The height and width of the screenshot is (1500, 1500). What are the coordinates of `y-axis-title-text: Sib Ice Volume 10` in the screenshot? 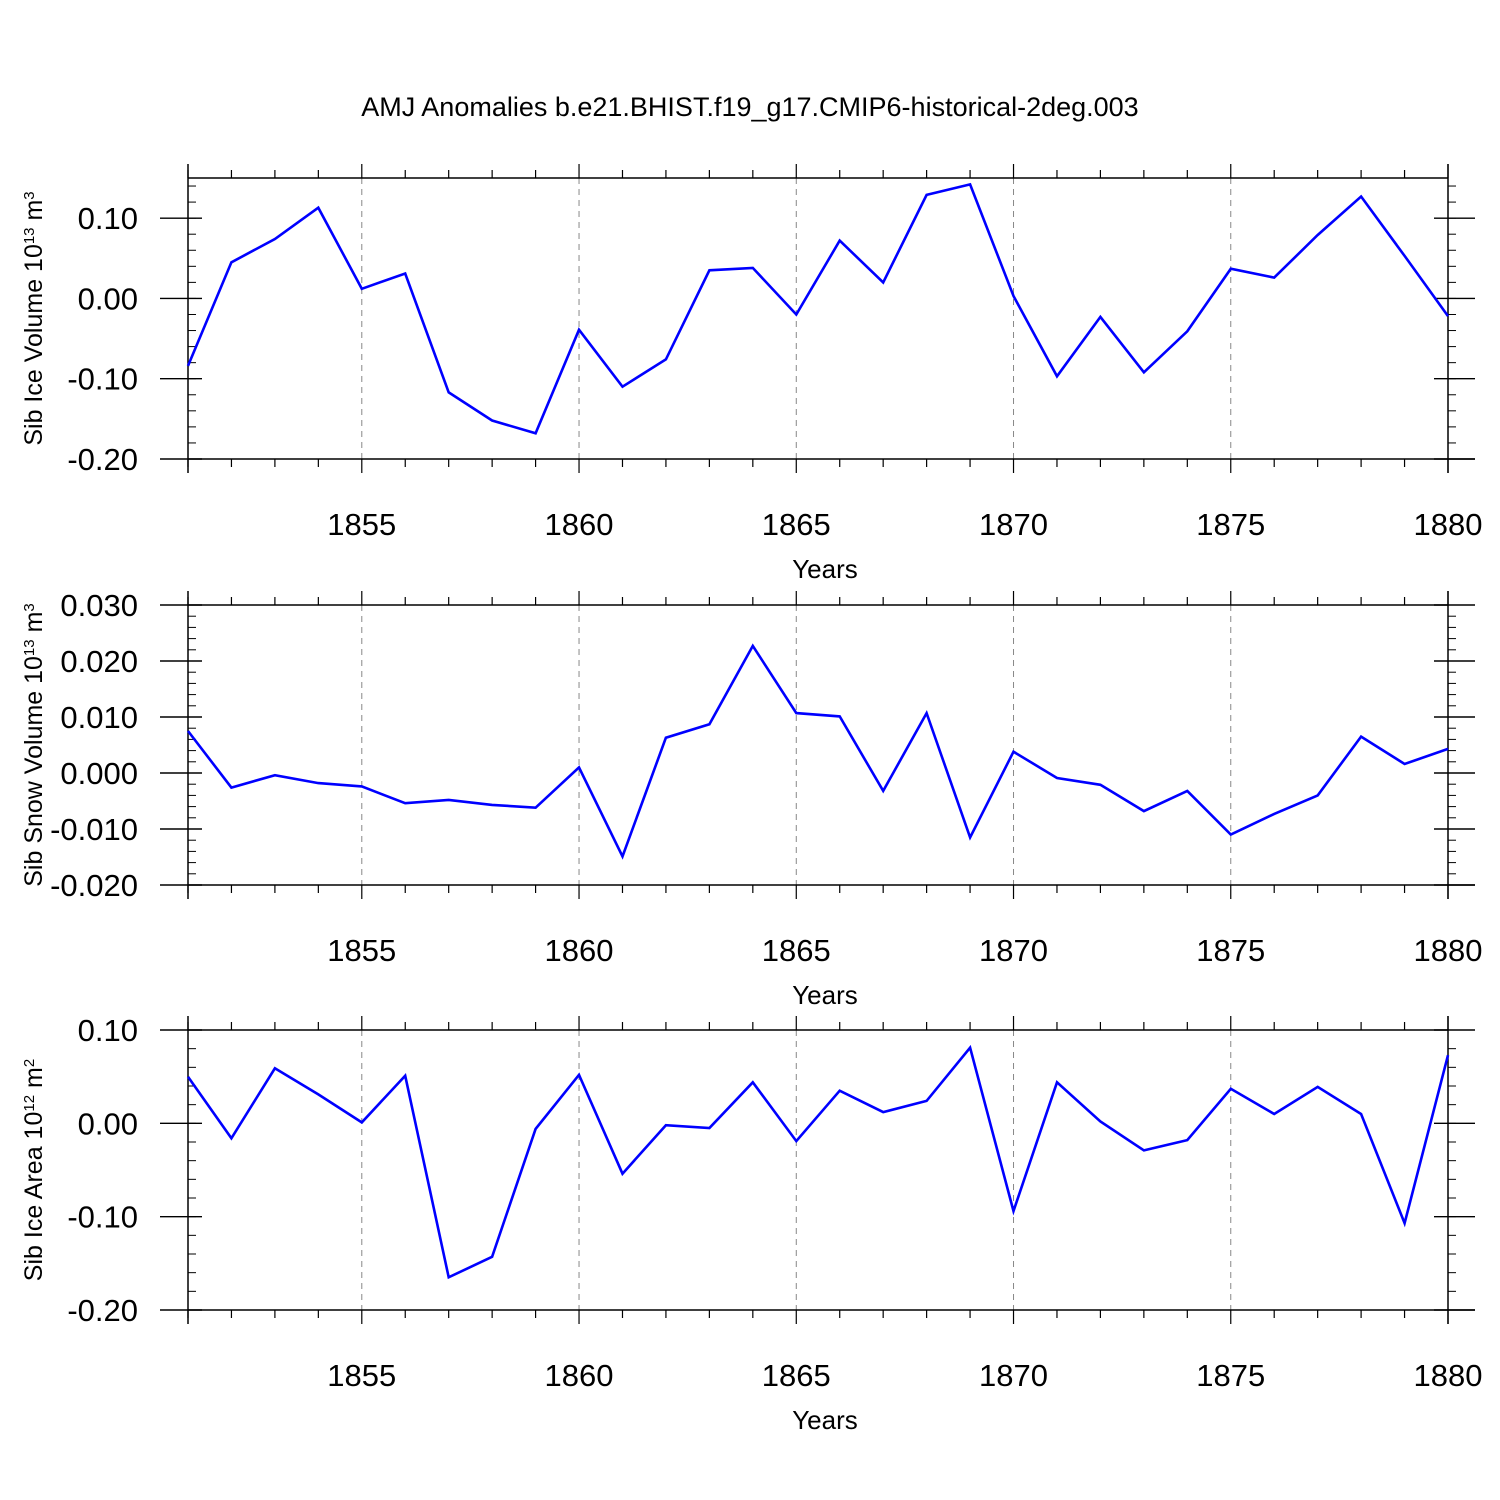 It's located at (34, 345).